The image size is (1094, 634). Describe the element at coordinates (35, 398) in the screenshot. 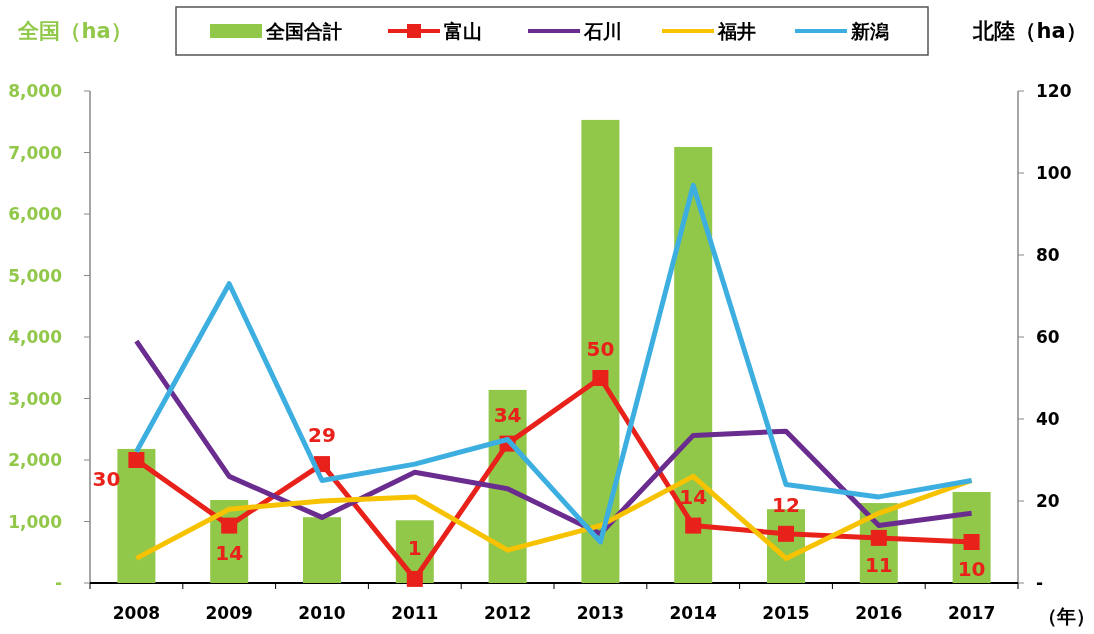

I see `y-tick-label: 3,000` at that location.